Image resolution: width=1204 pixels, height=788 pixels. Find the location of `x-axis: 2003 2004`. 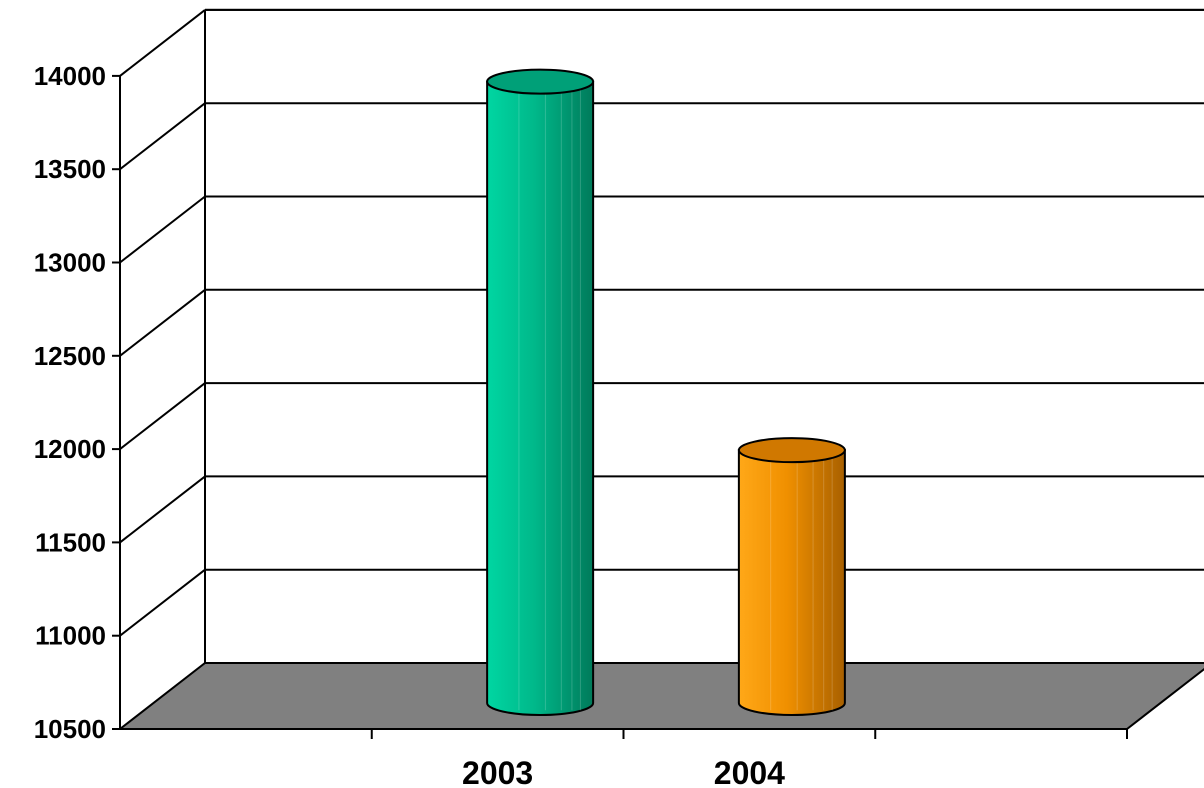

x-axis: 2003 2004 is located at coordinates (749, 758).